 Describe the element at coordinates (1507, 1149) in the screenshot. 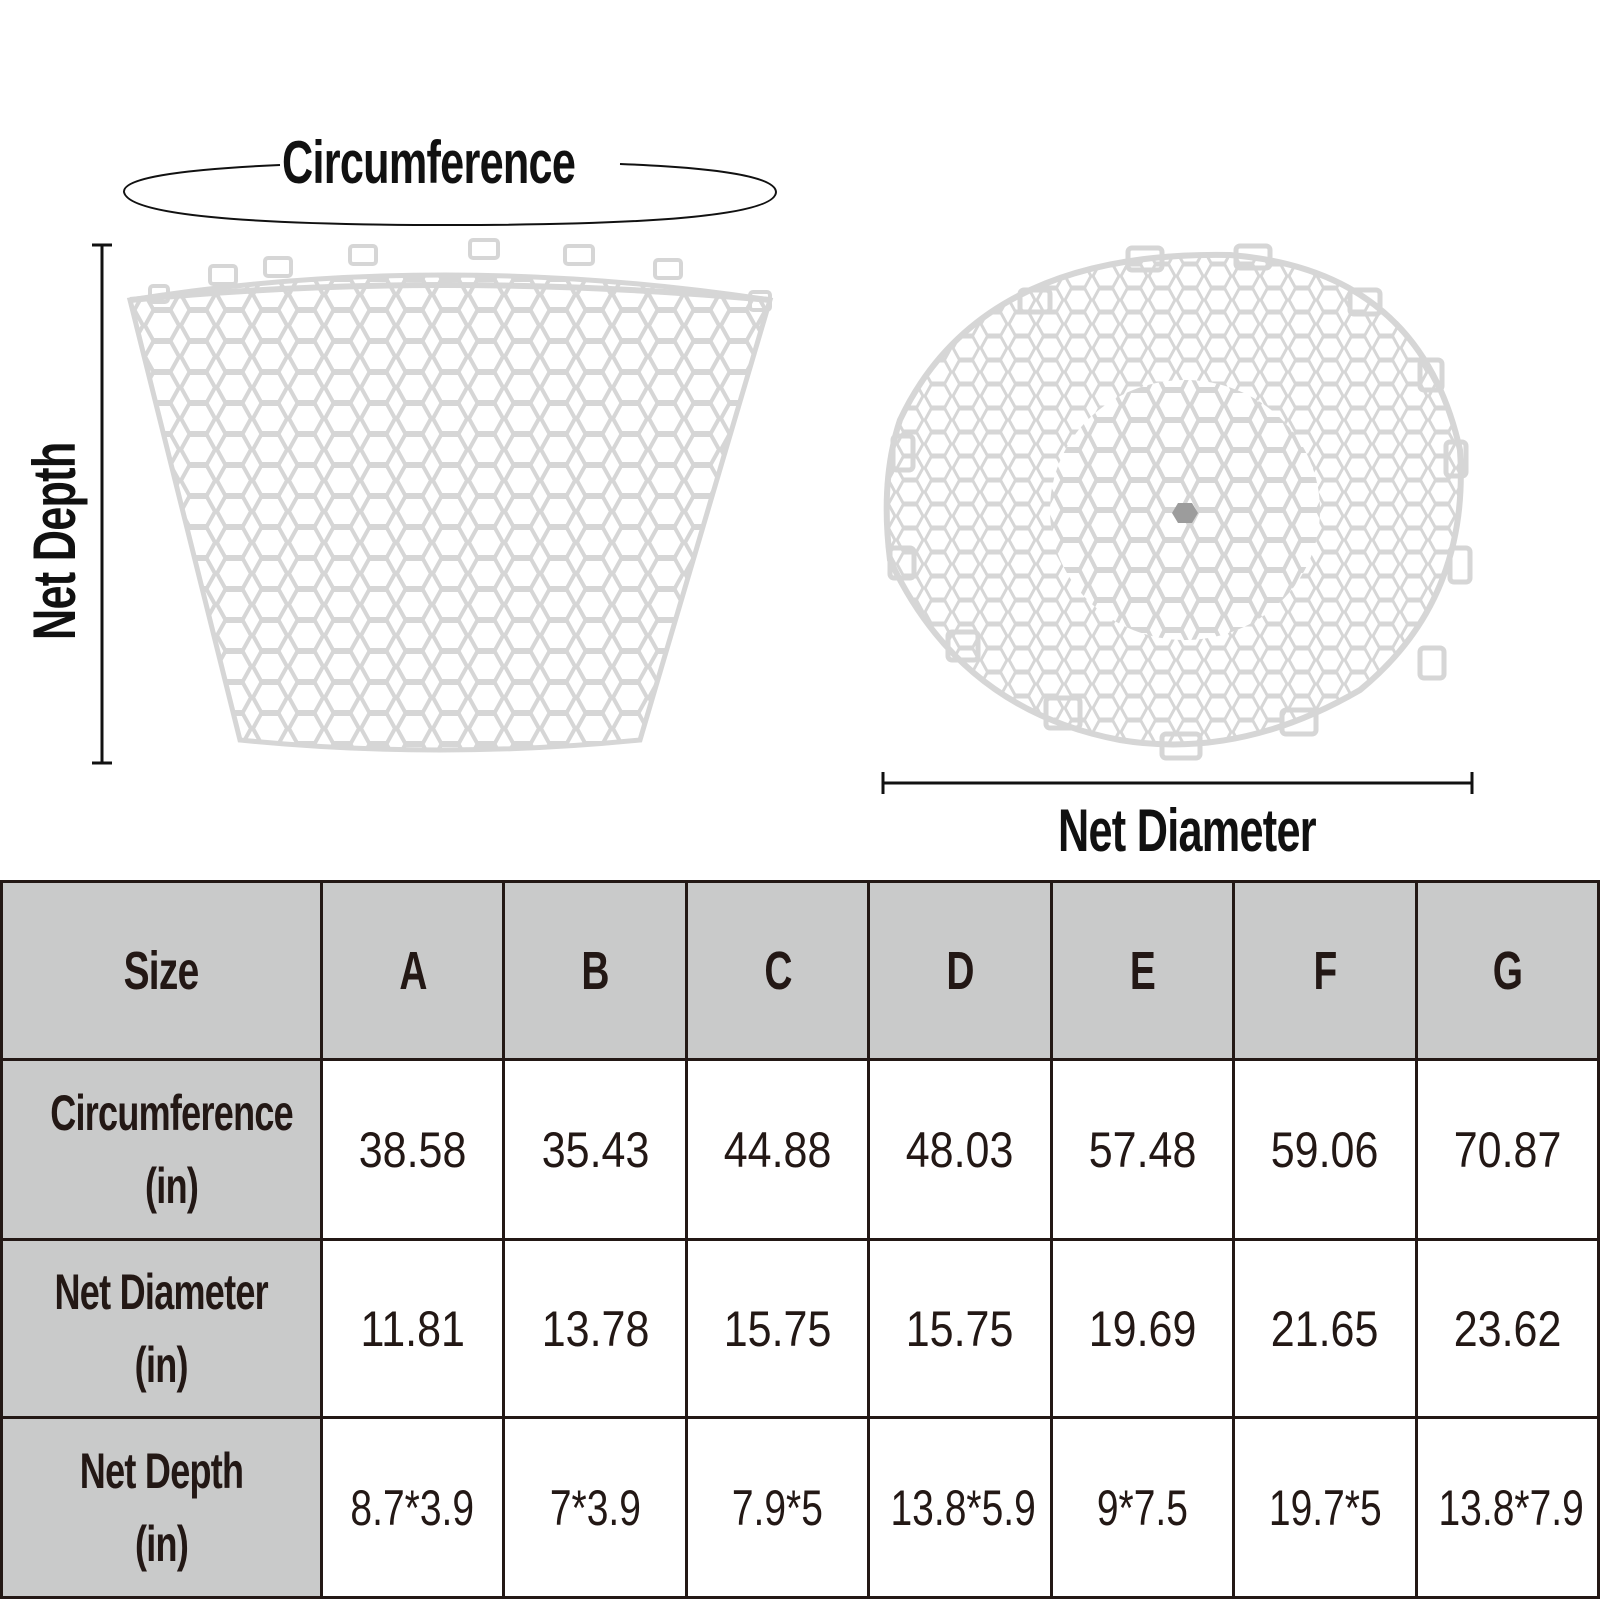

I see `table-cell: 70.87` at that location.